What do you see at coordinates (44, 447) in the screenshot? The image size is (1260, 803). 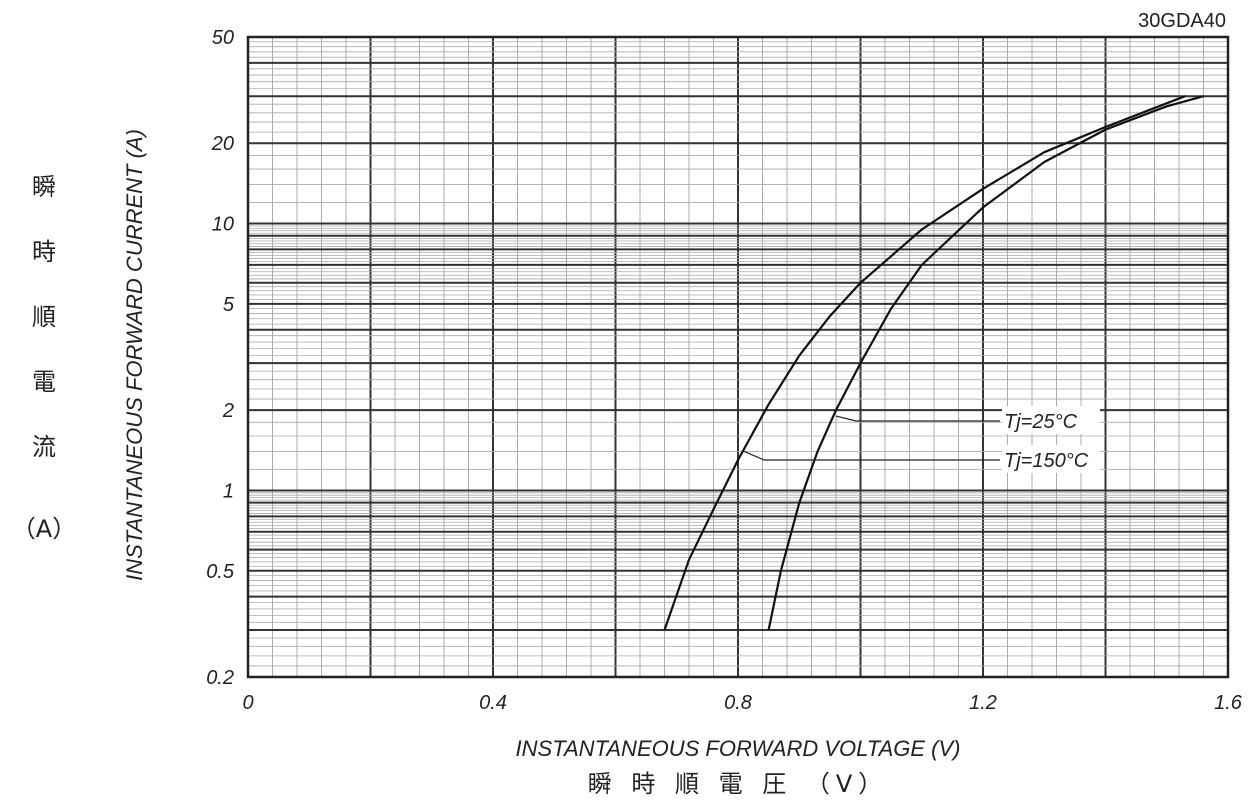 I see `y-axis-label-jp-char: 流` at bounding box center [44, 447].